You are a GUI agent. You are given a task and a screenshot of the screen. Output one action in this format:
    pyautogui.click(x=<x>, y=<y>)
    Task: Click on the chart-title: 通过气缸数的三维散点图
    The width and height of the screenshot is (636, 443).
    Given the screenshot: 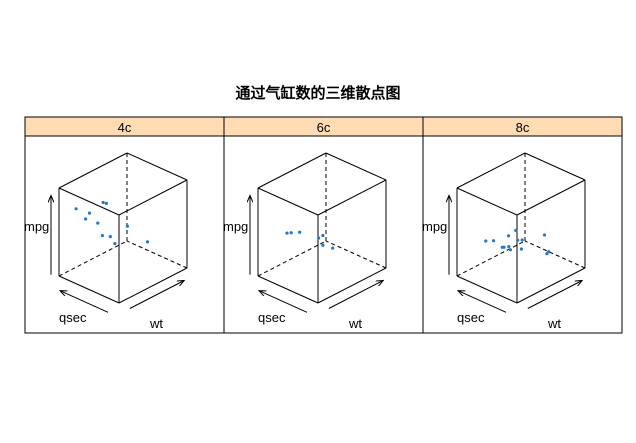 What is the action you would take?
    pyautogui.click(x=318, y=93)
    